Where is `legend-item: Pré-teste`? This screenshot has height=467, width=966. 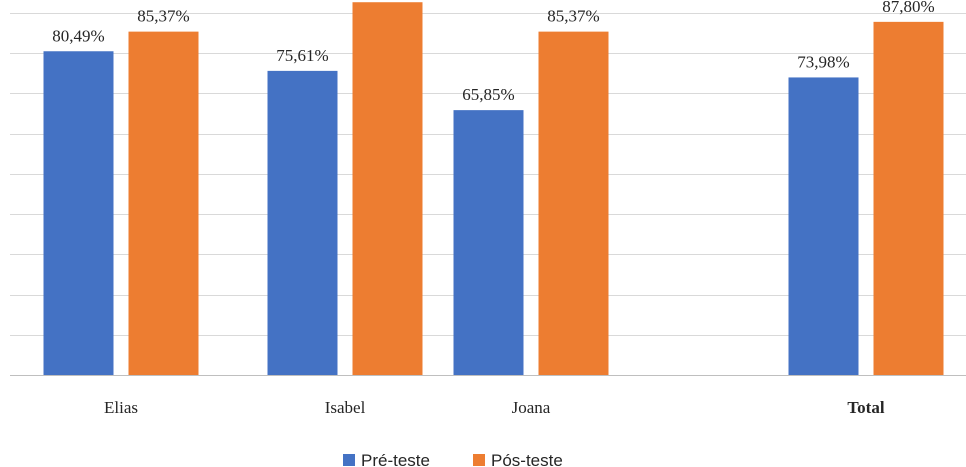 legend-item: Pré-teste is located at coordinates (386, 459).